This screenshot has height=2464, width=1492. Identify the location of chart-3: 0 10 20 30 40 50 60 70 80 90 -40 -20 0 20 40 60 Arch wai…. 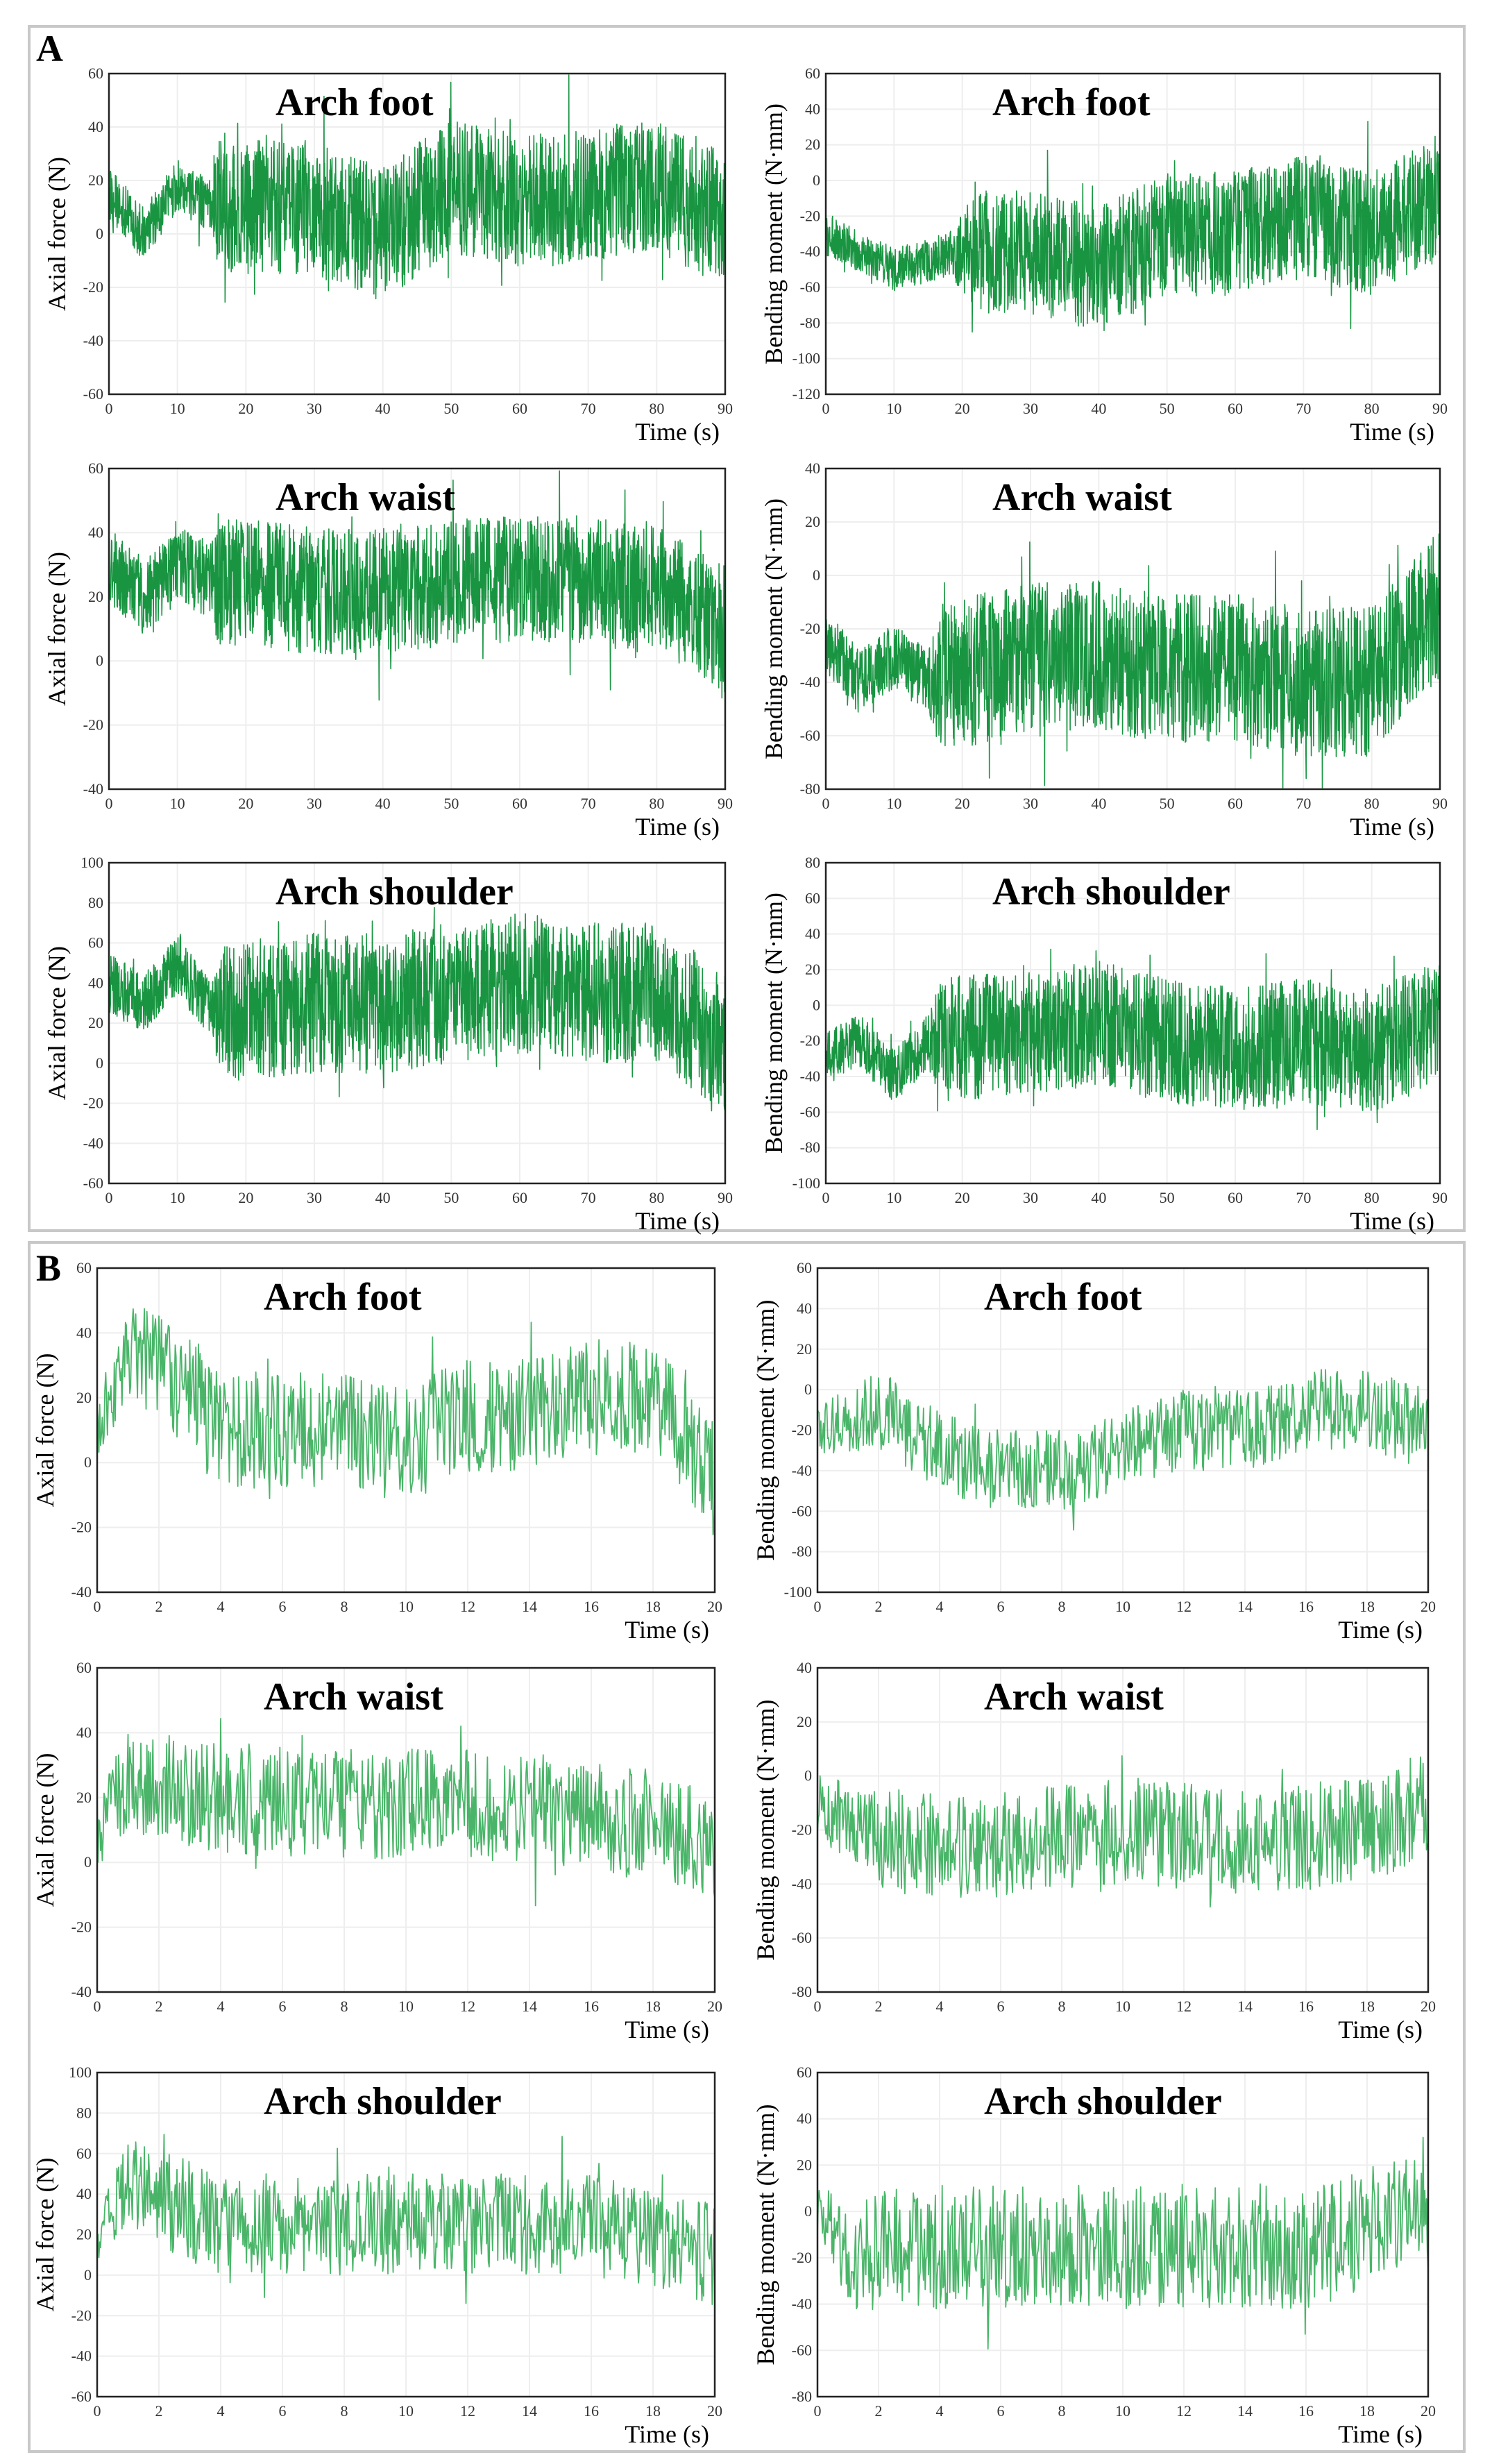
(388, 650).